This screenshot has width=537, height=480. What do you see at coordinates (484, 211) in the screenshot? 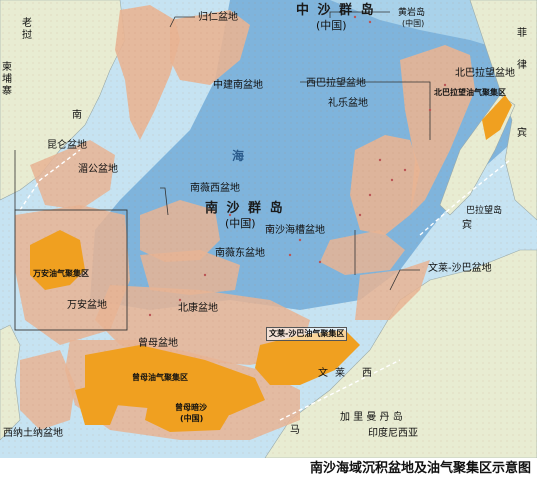
I see `balawang-island-label: 巴拉望岛` at bounding box center [484, 211].